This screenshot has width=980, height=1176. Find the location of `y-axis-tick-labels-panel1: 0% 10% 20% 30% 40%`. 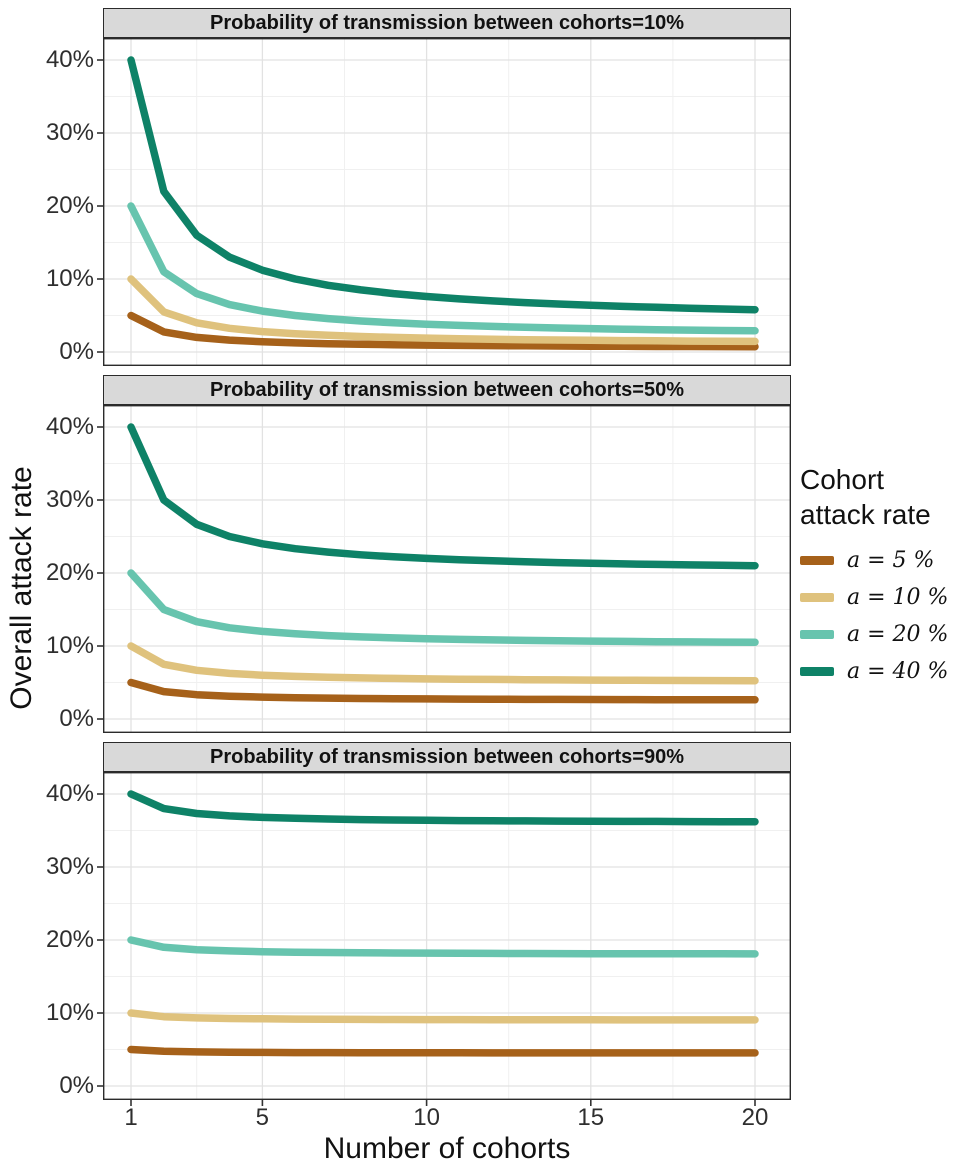

y-axis-tick-labels-panel1: 0% 10% 20% 30% 40% is located at coordinates (57, 202).